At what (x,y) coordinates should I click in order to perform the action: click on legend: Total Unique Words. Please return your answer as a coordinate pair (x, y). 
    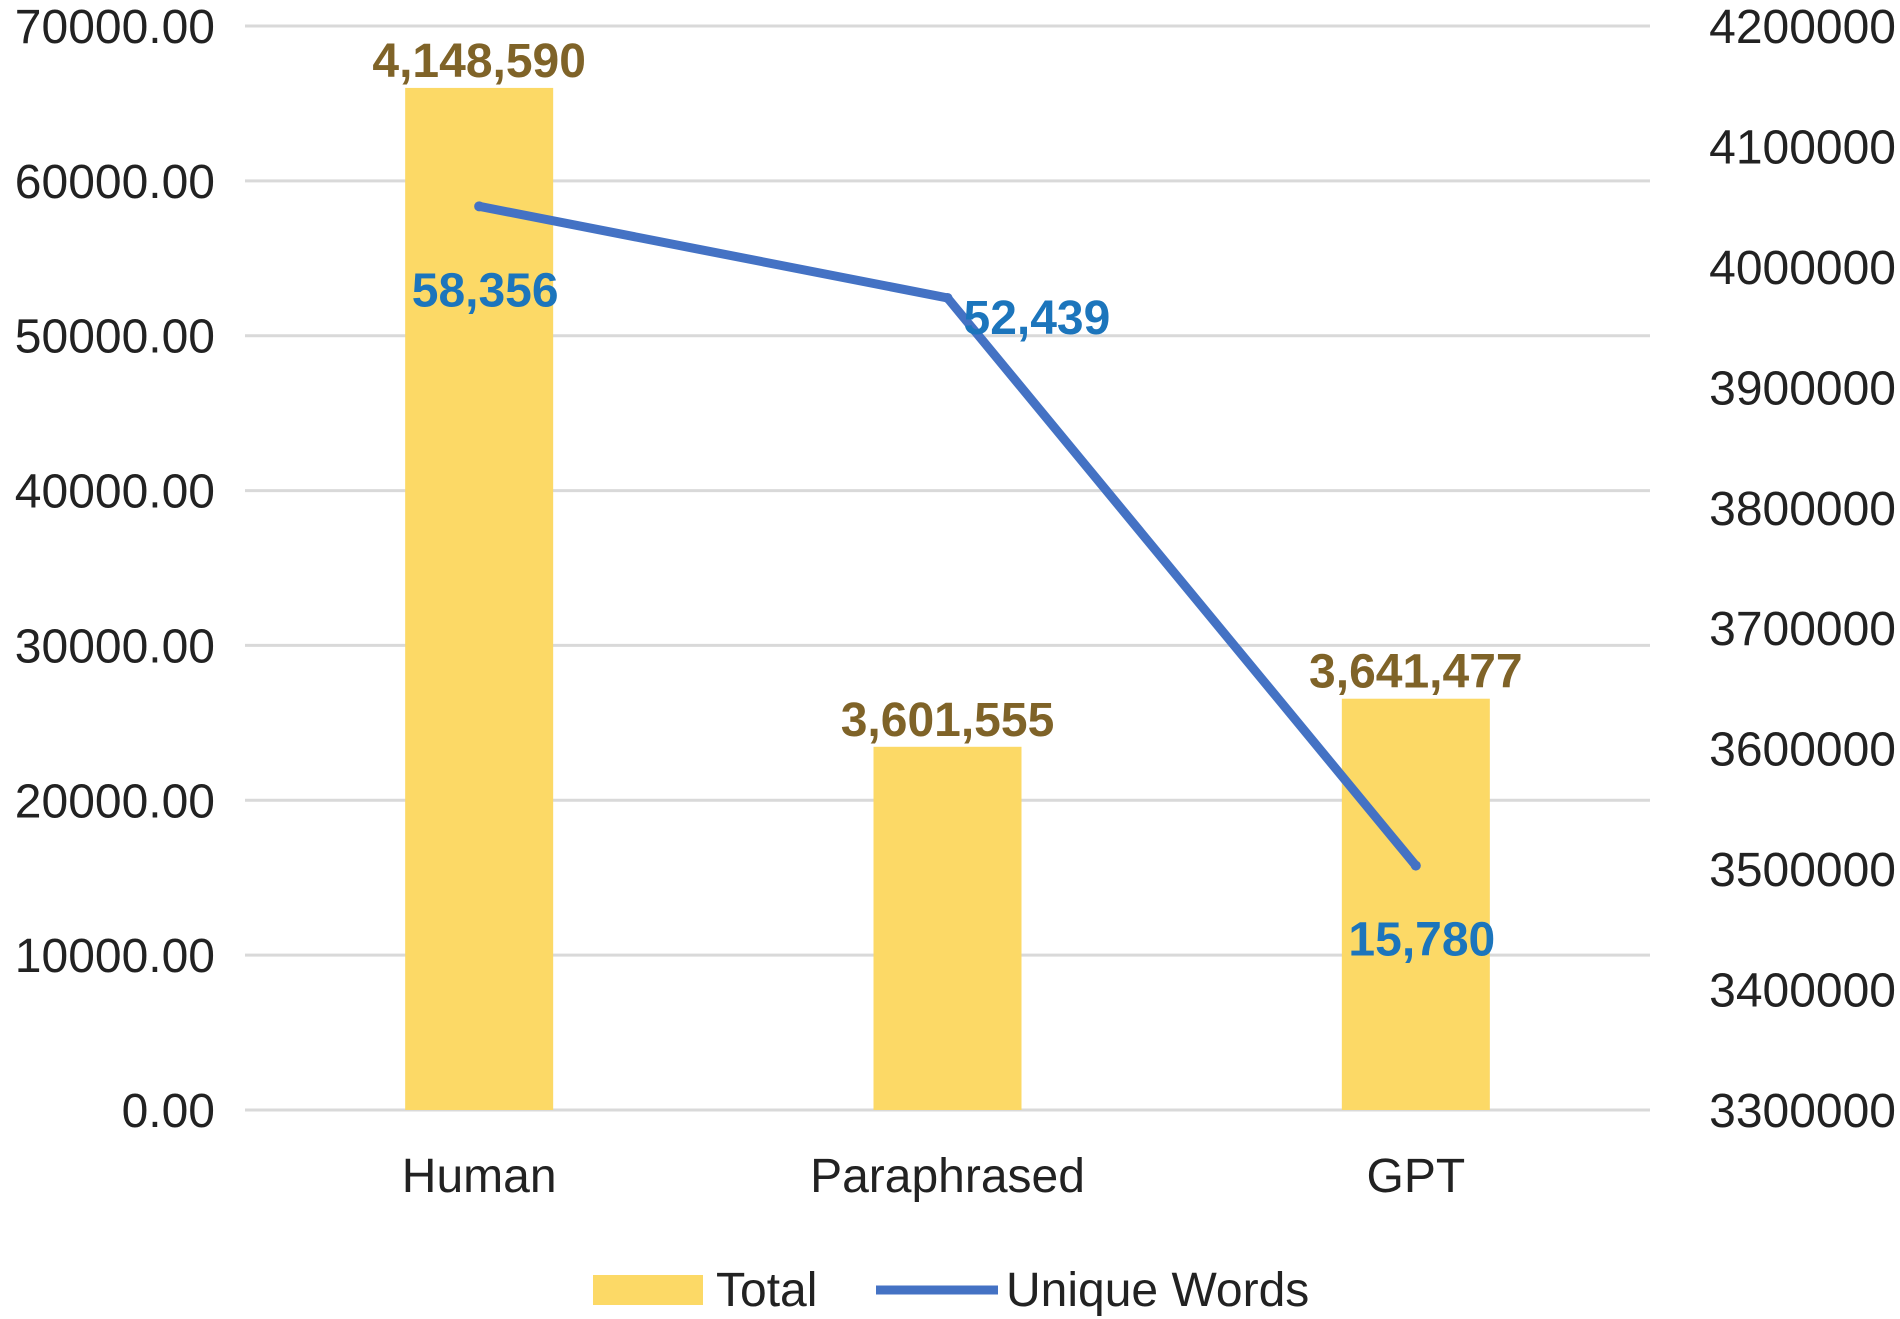
    Looking at the image, I should click on (951, 1290).